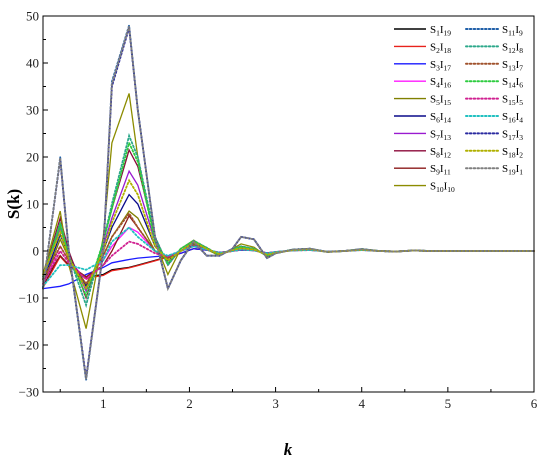  I want to click on x-tick-label: 5, so click(448, 403).